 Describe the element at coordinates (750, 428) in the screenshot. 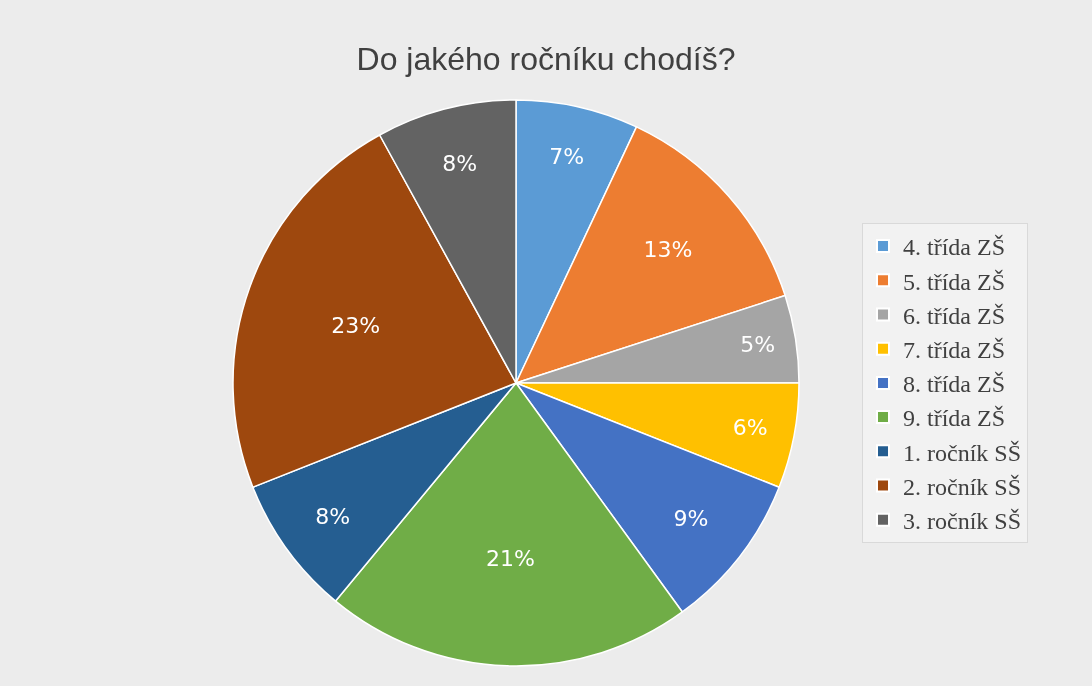

I see `data-label: 6%` at that location.